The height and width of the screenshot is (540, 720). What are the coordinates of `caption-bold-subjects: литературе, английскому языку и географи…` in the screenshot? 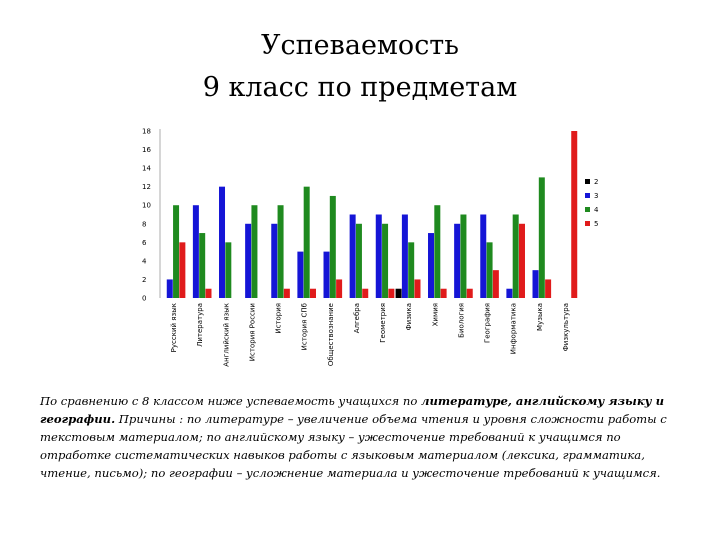 It's located at (352, 410).